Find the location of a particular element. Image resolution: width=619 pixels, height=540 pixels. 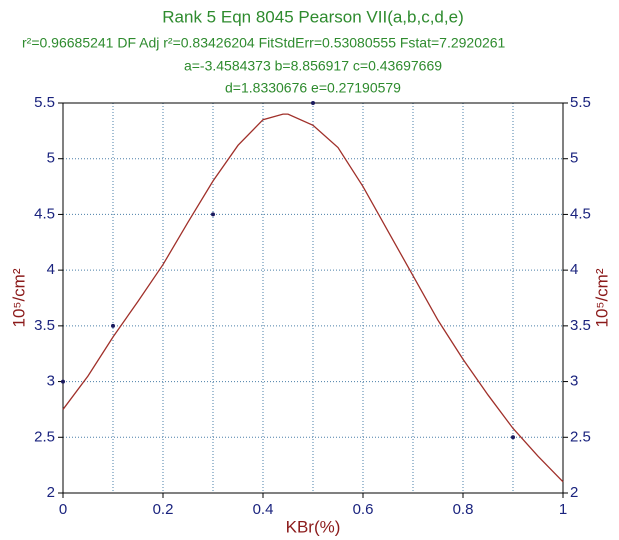

y-tick-label: 2.5 is located at coordinates (44, 436).